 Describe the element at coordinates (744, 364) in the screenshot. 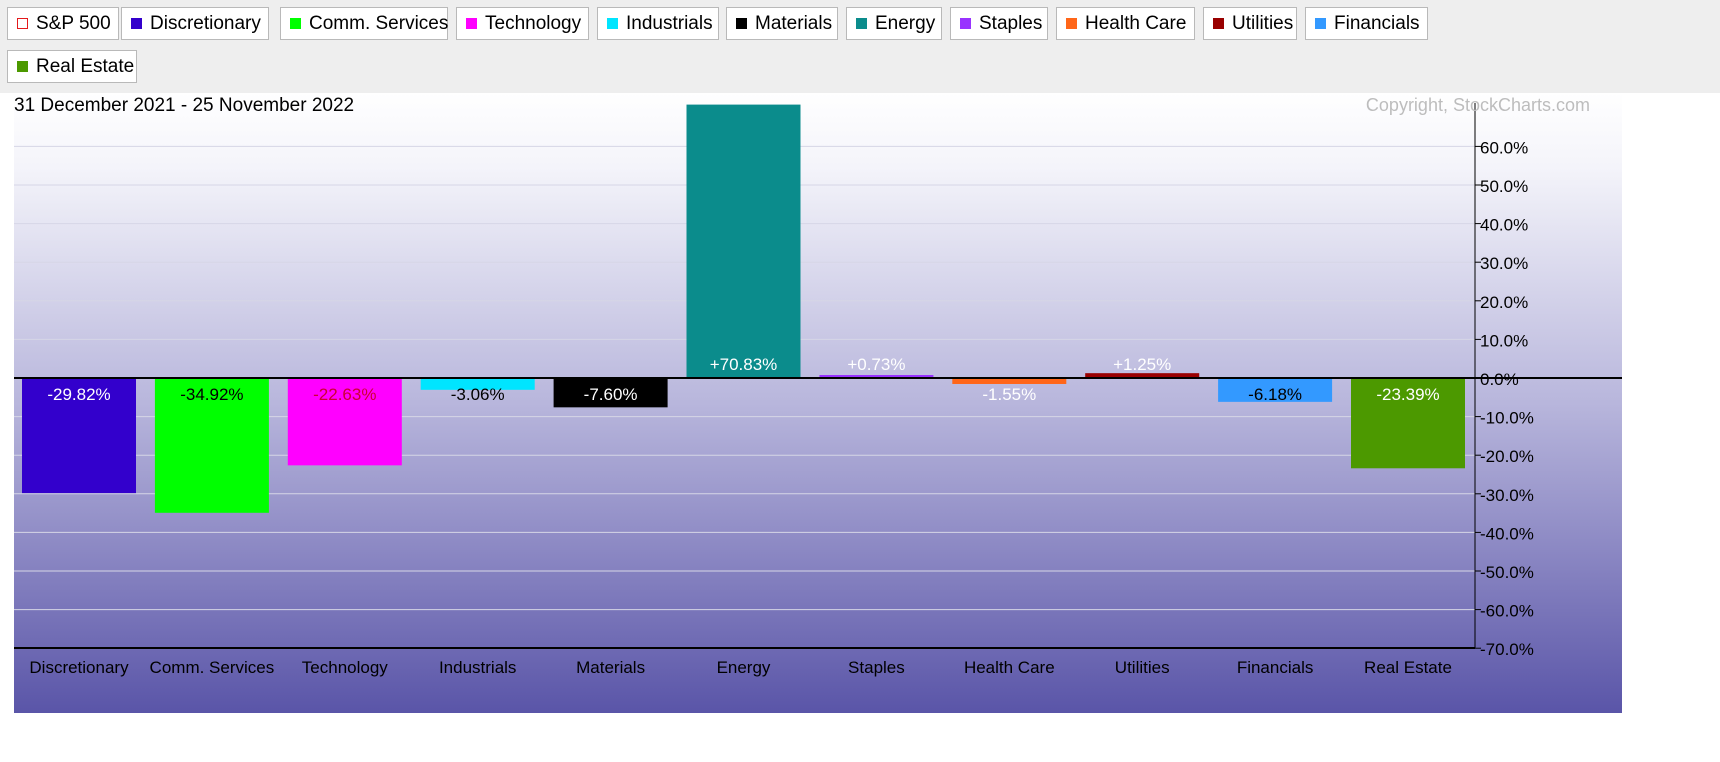

I see `bar-value-label: +70.83%` at that location.